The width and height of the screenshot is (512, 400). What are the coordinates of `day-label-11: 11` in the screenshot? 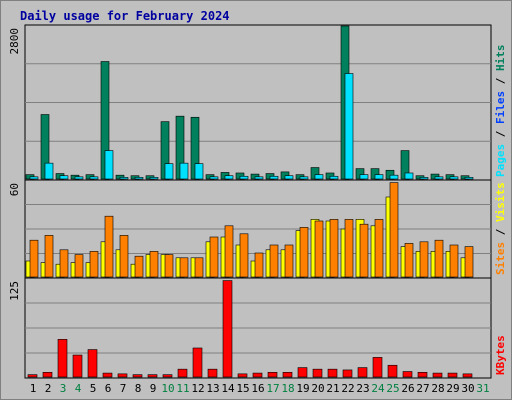 It's located at (182, 388).